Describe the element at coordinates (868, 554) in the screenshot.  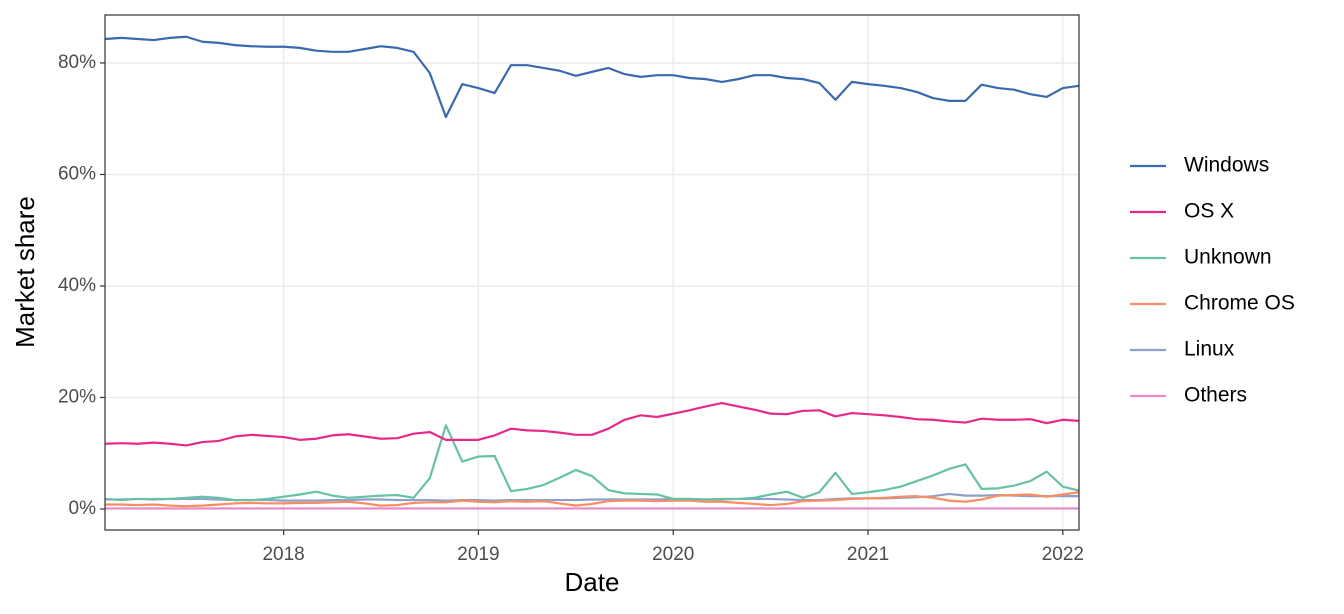
I see `x-tick-label: 2021` at that location.